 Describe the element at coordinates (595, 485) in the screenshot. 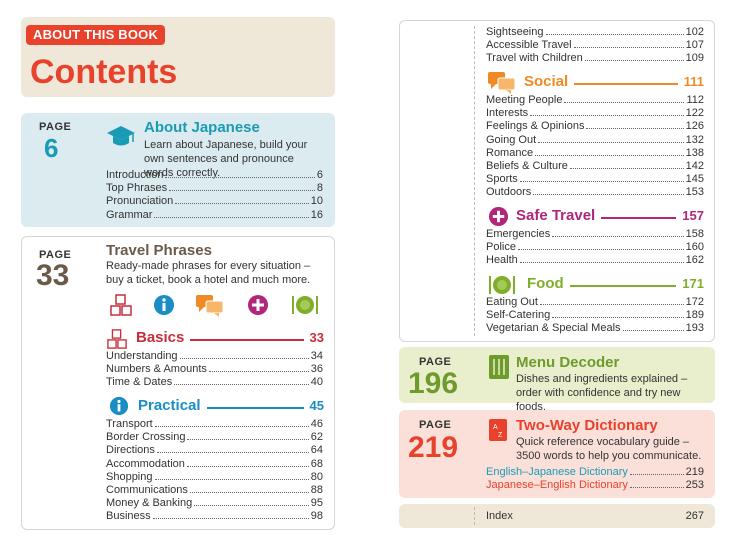

I see `toc-row: Japanese–English Dictionary 253` at that location.